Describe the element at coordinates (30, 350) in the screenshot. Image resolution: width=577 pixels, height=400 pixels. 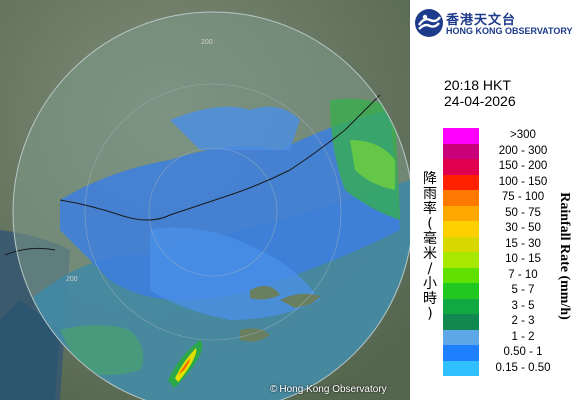
I see `outer-sea-south` at that location.